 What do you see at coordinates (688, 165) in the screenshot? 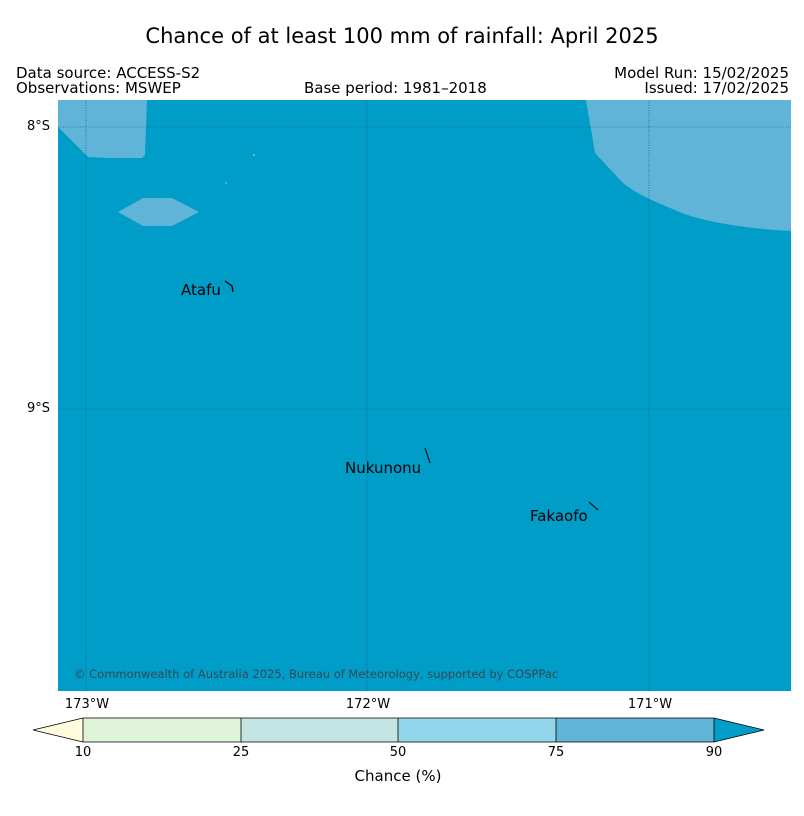
I see `region-75-90-northeast` at bounding box center [688, 165].